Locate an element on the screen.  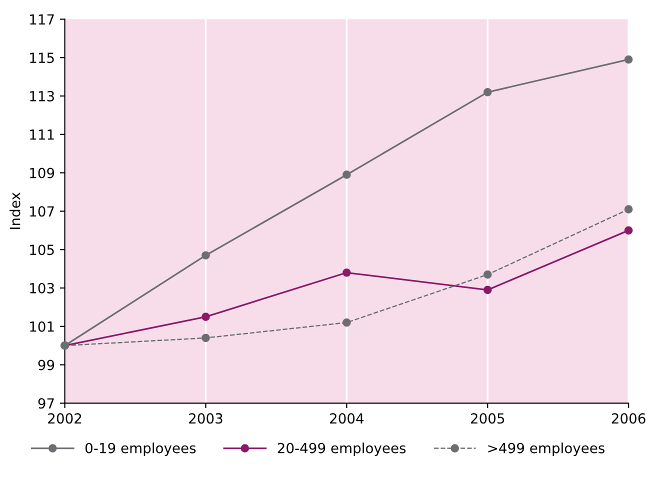
legend-label: 20-499 employees is located at coordinates (342, 449).